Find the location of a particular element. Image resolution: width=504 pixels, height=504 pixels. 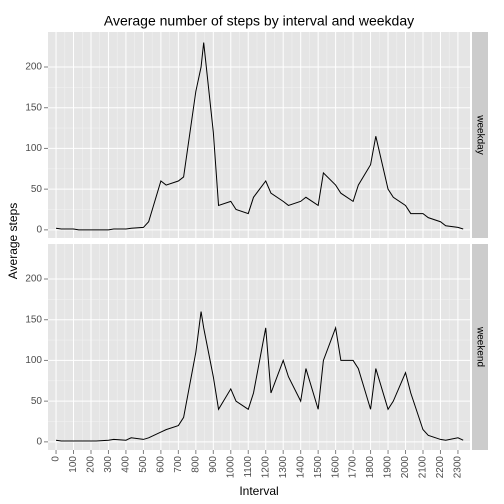

strip-label: weekday is located at coordinates (479, 134).